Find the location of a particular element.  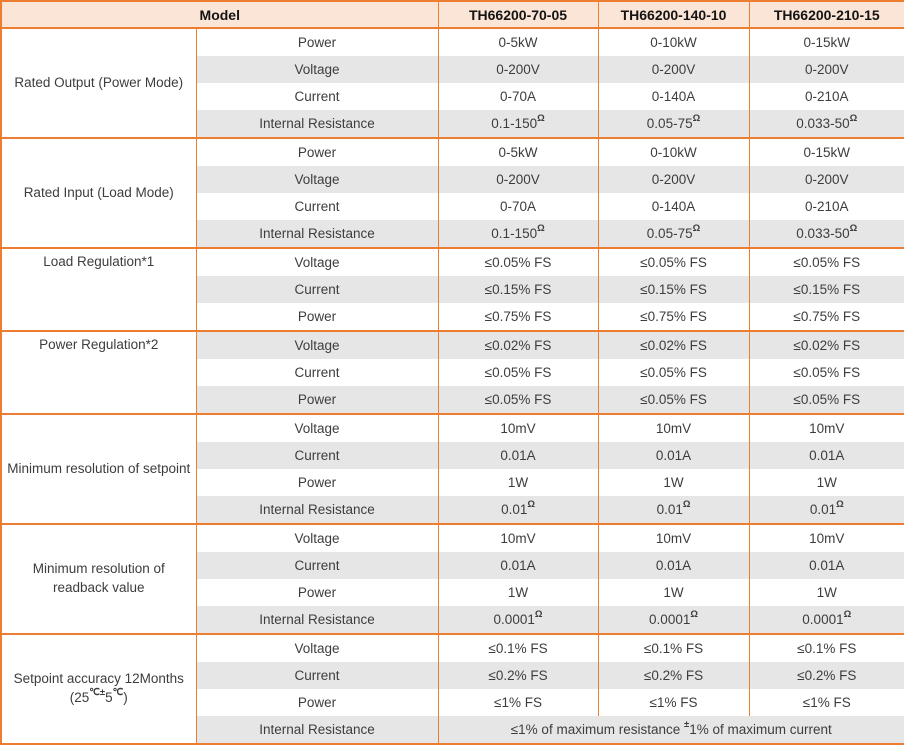

table-row: Current 0.01A 0.01A 0.01A is located at coordinates (452, 565).